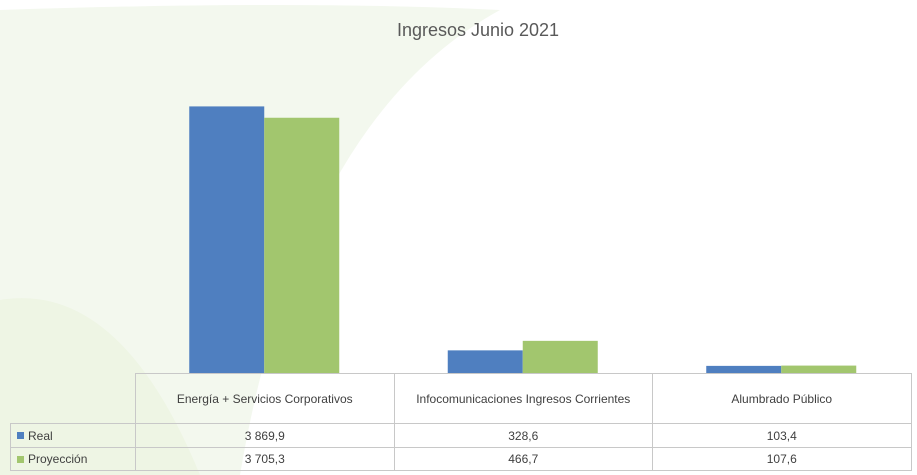 This screenshot has width=917, height=475. What do you see at coordinates (782, 459) in the screenshot?
I see `table-value: 107,6` at bounding box center [782, 459].